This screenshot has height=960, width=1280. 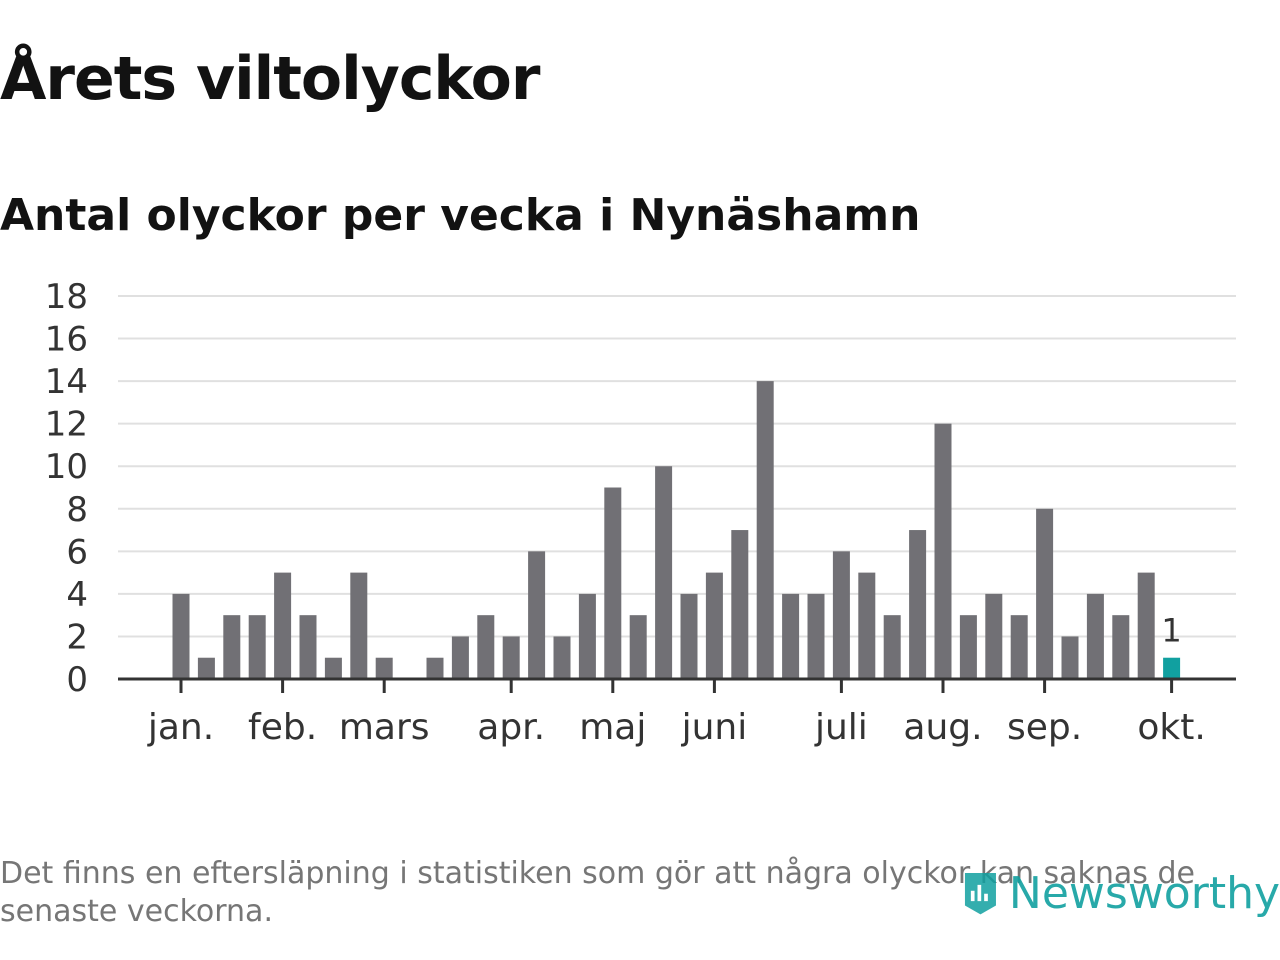 I want to click on x-tick-label-mars: mars, so click(x=384, y=727).